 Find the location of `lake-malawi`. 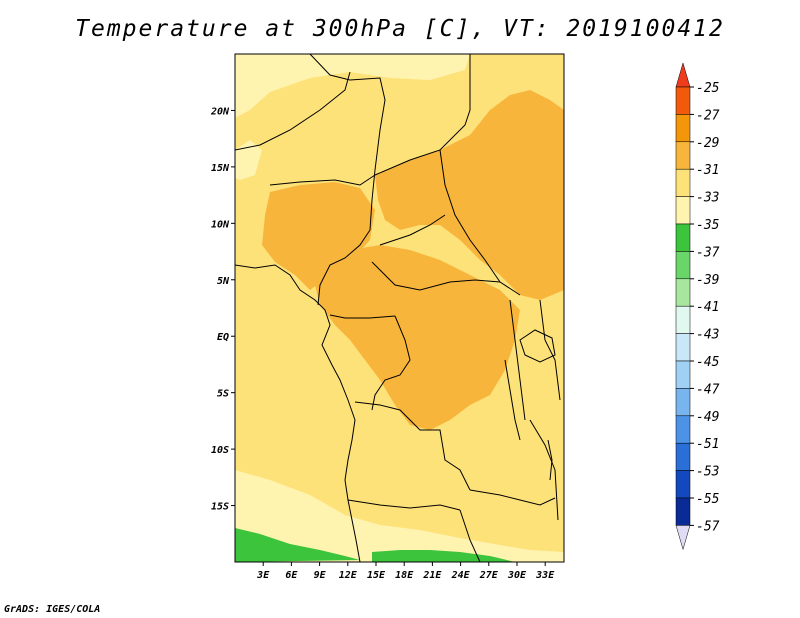

lake-malawi is located at coordinates (550, 460).